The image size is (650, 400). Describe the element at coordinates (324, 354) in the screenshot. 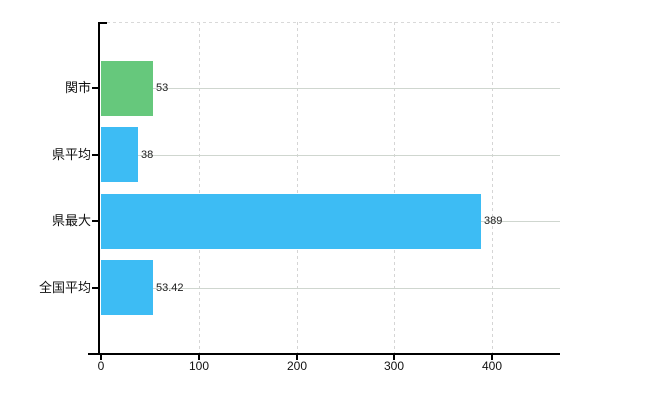

I see `x-axis-line` at that location.